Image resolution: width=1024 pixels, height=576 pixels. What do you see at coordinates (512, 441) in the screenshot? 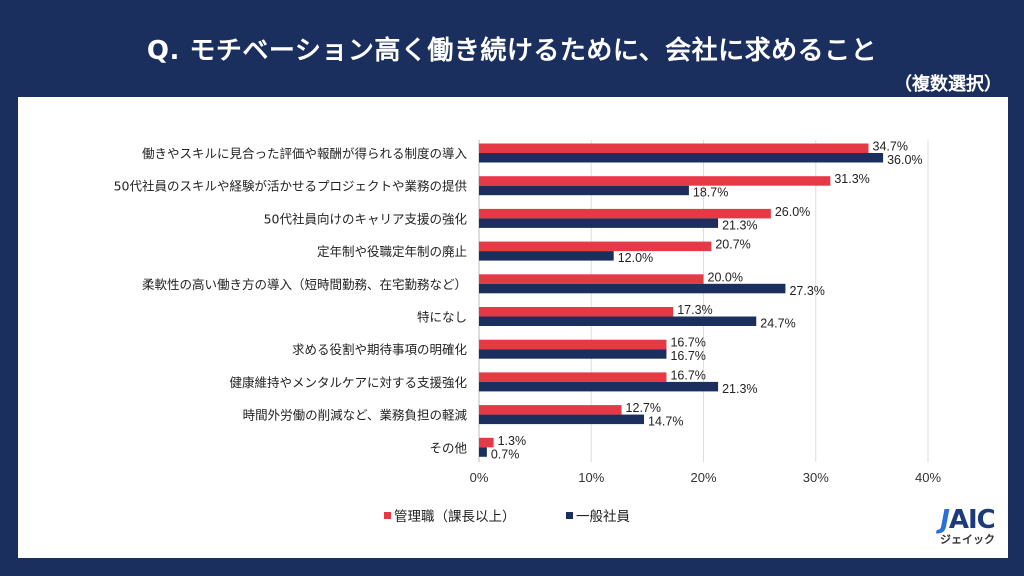
I see `data-label: 1.3%` at bounding box center [512, 441].